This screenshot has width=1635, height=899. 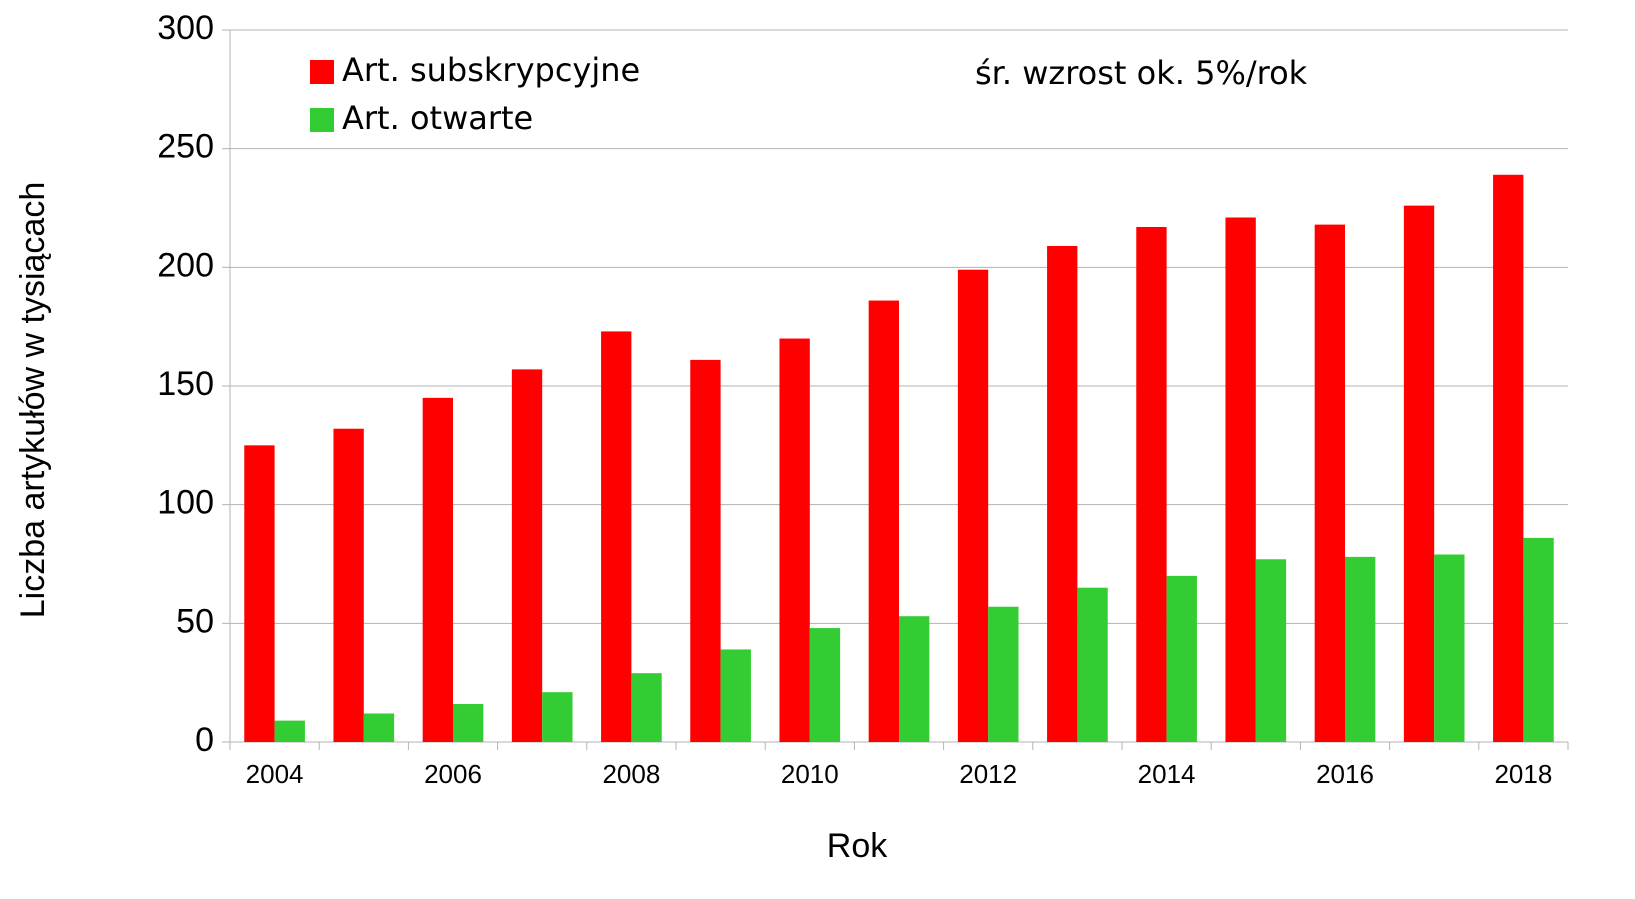 What do you see at coordinates (1523, 774) in the screenshot?
I see `x-tick-label: 2018` at bounding box center [1523, 774].